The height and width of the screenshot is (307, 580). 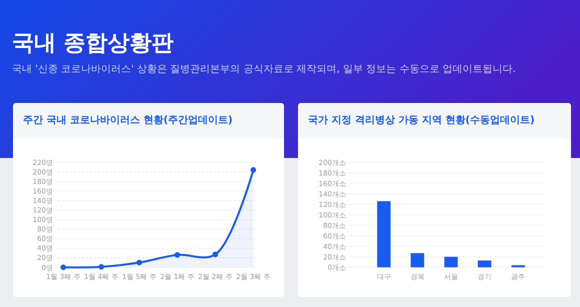 What do you see at coordinates (128, 120) in the screenshot?
I see `chart-title: 주간 국내 코로나바이러스 현황(주간업데이트)` at bounding box center [128, 120].